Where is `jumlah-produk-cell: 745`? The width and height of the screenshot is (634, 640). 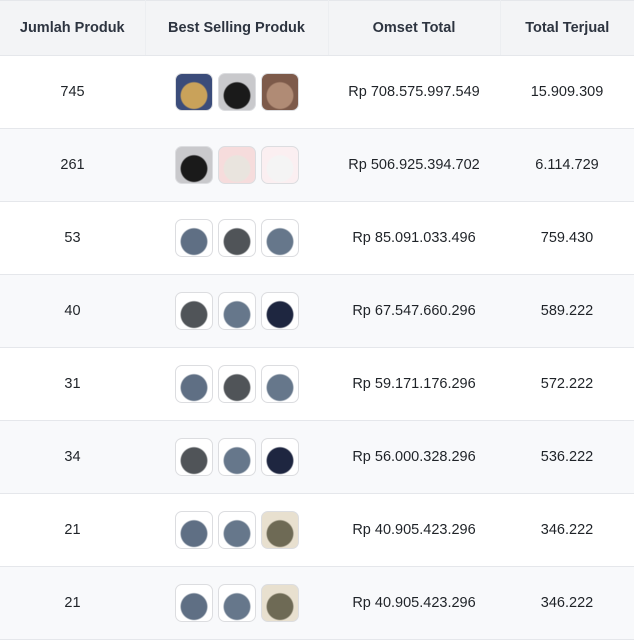 jumlah-produk-cell: 745 is located at coordinates (72, 92).